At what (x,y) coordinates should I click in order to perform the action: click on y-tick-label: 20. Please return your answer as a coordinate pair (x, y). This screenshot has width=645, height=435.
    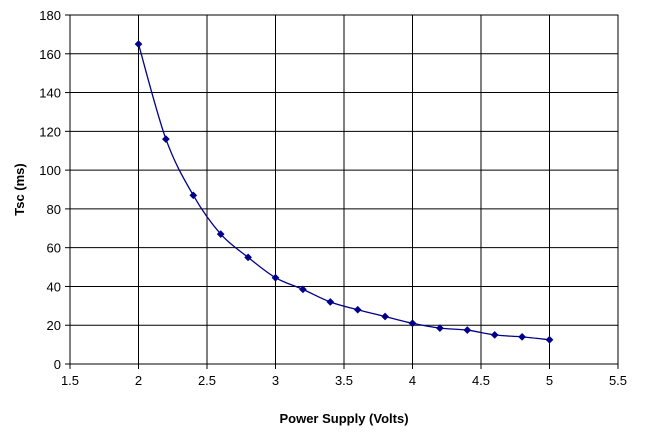
    Looking at the image, I should click on (54, 325).